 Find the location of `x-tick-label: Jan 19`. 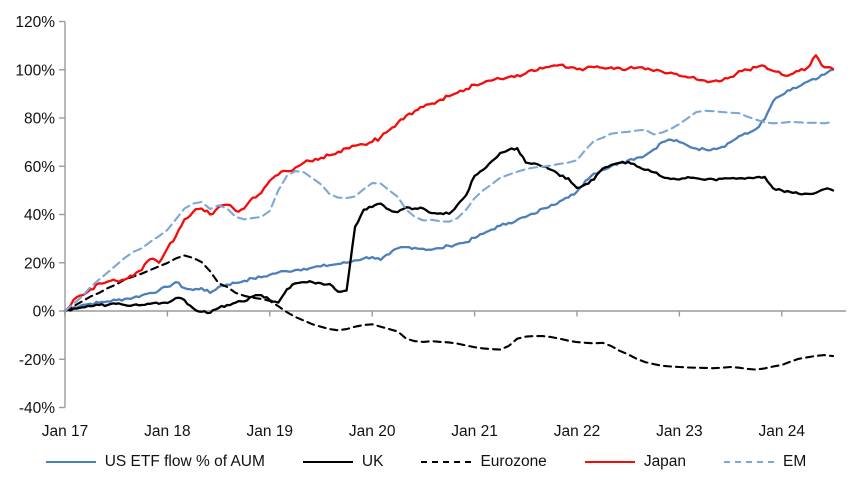

x-tick-label: Jan 19 is located at coordinates (270, 431).